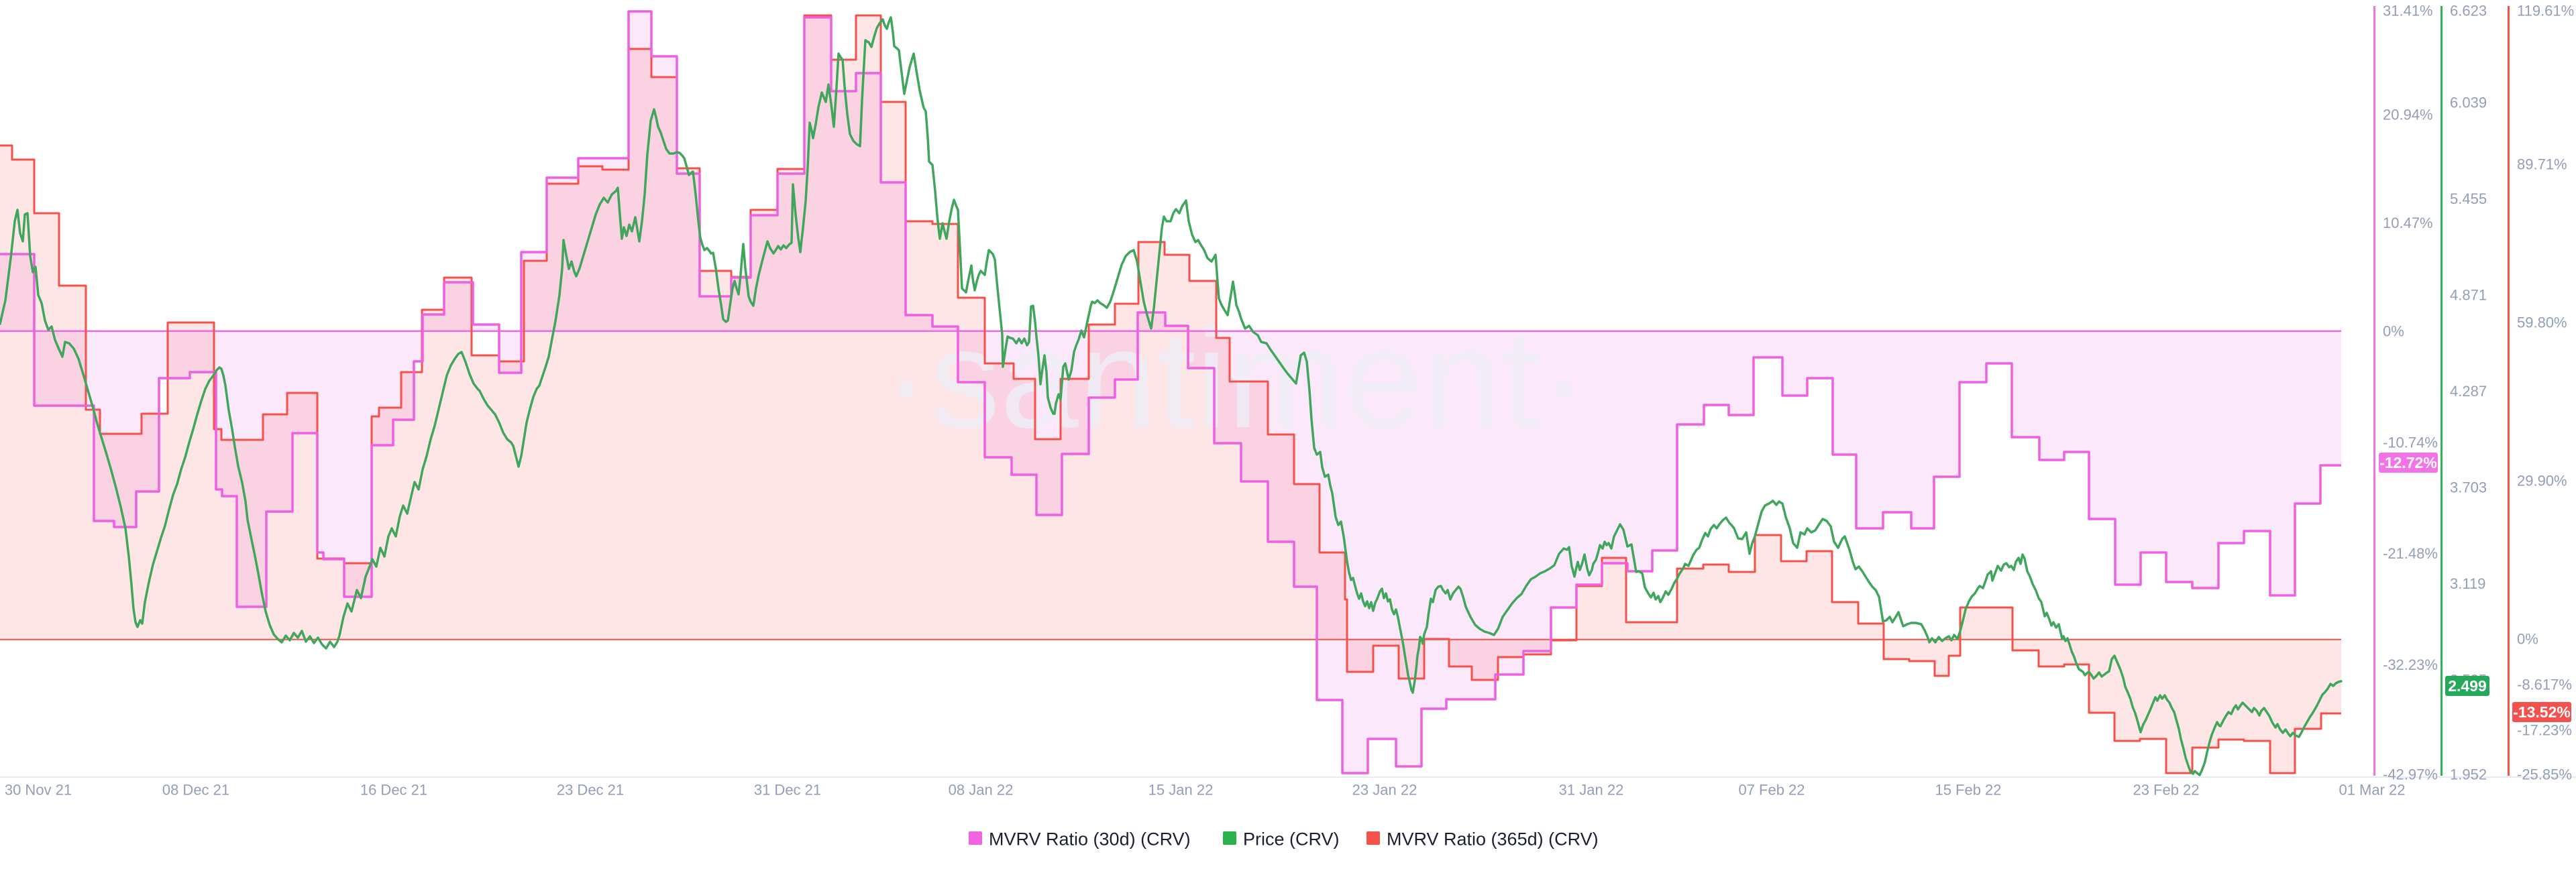  Describe the element at coordinates (590, 790) in the screenshot. I see `svg-text: 23 Dec 21` at that location.